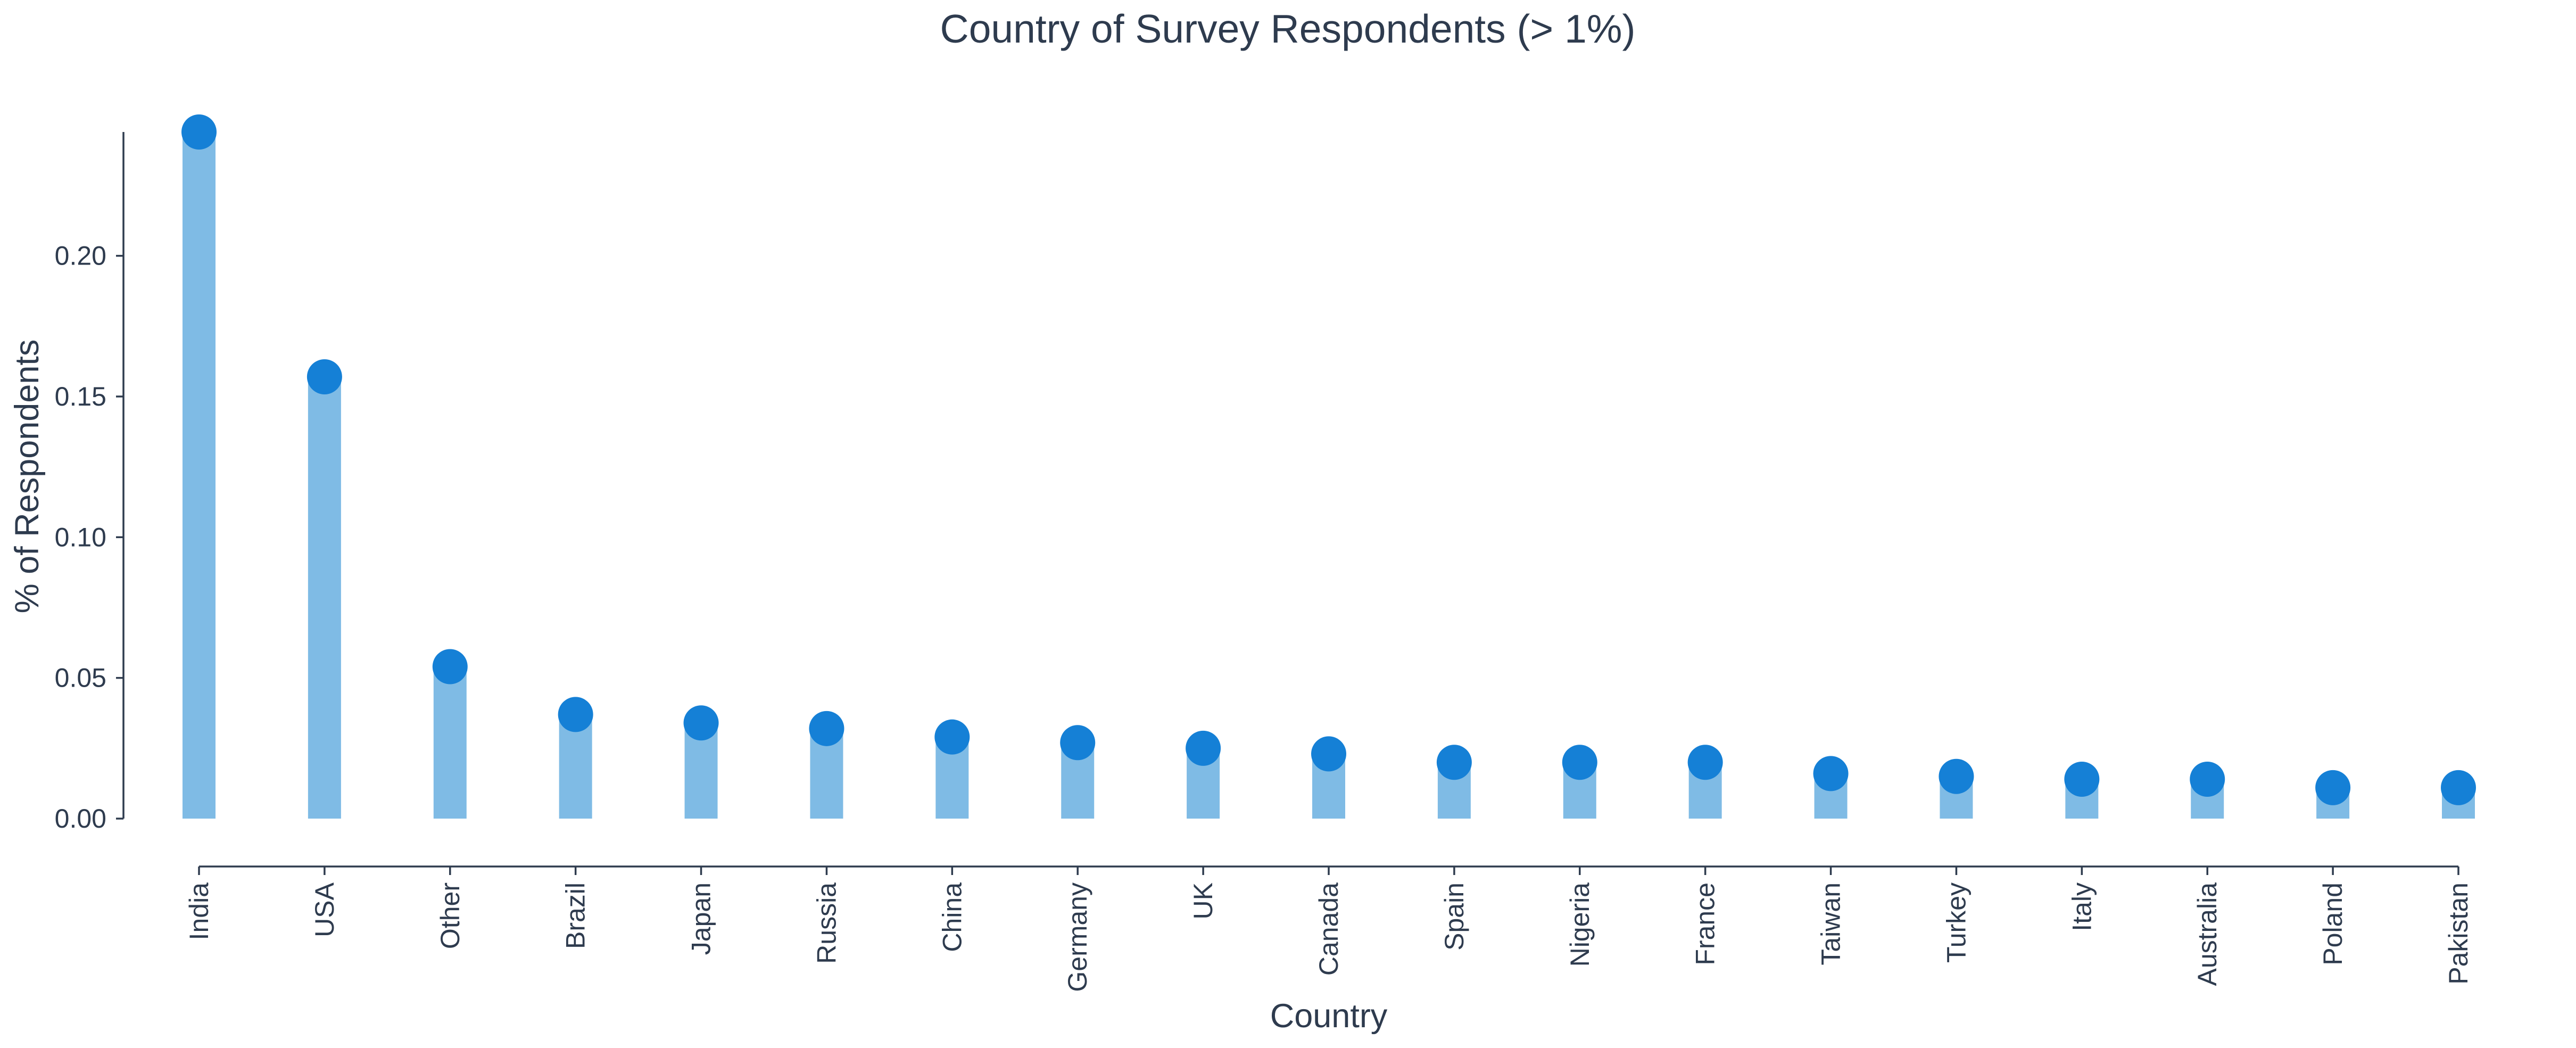 The image size is (2576, 1048). I want to click on marker-japan, so click(701, 723).